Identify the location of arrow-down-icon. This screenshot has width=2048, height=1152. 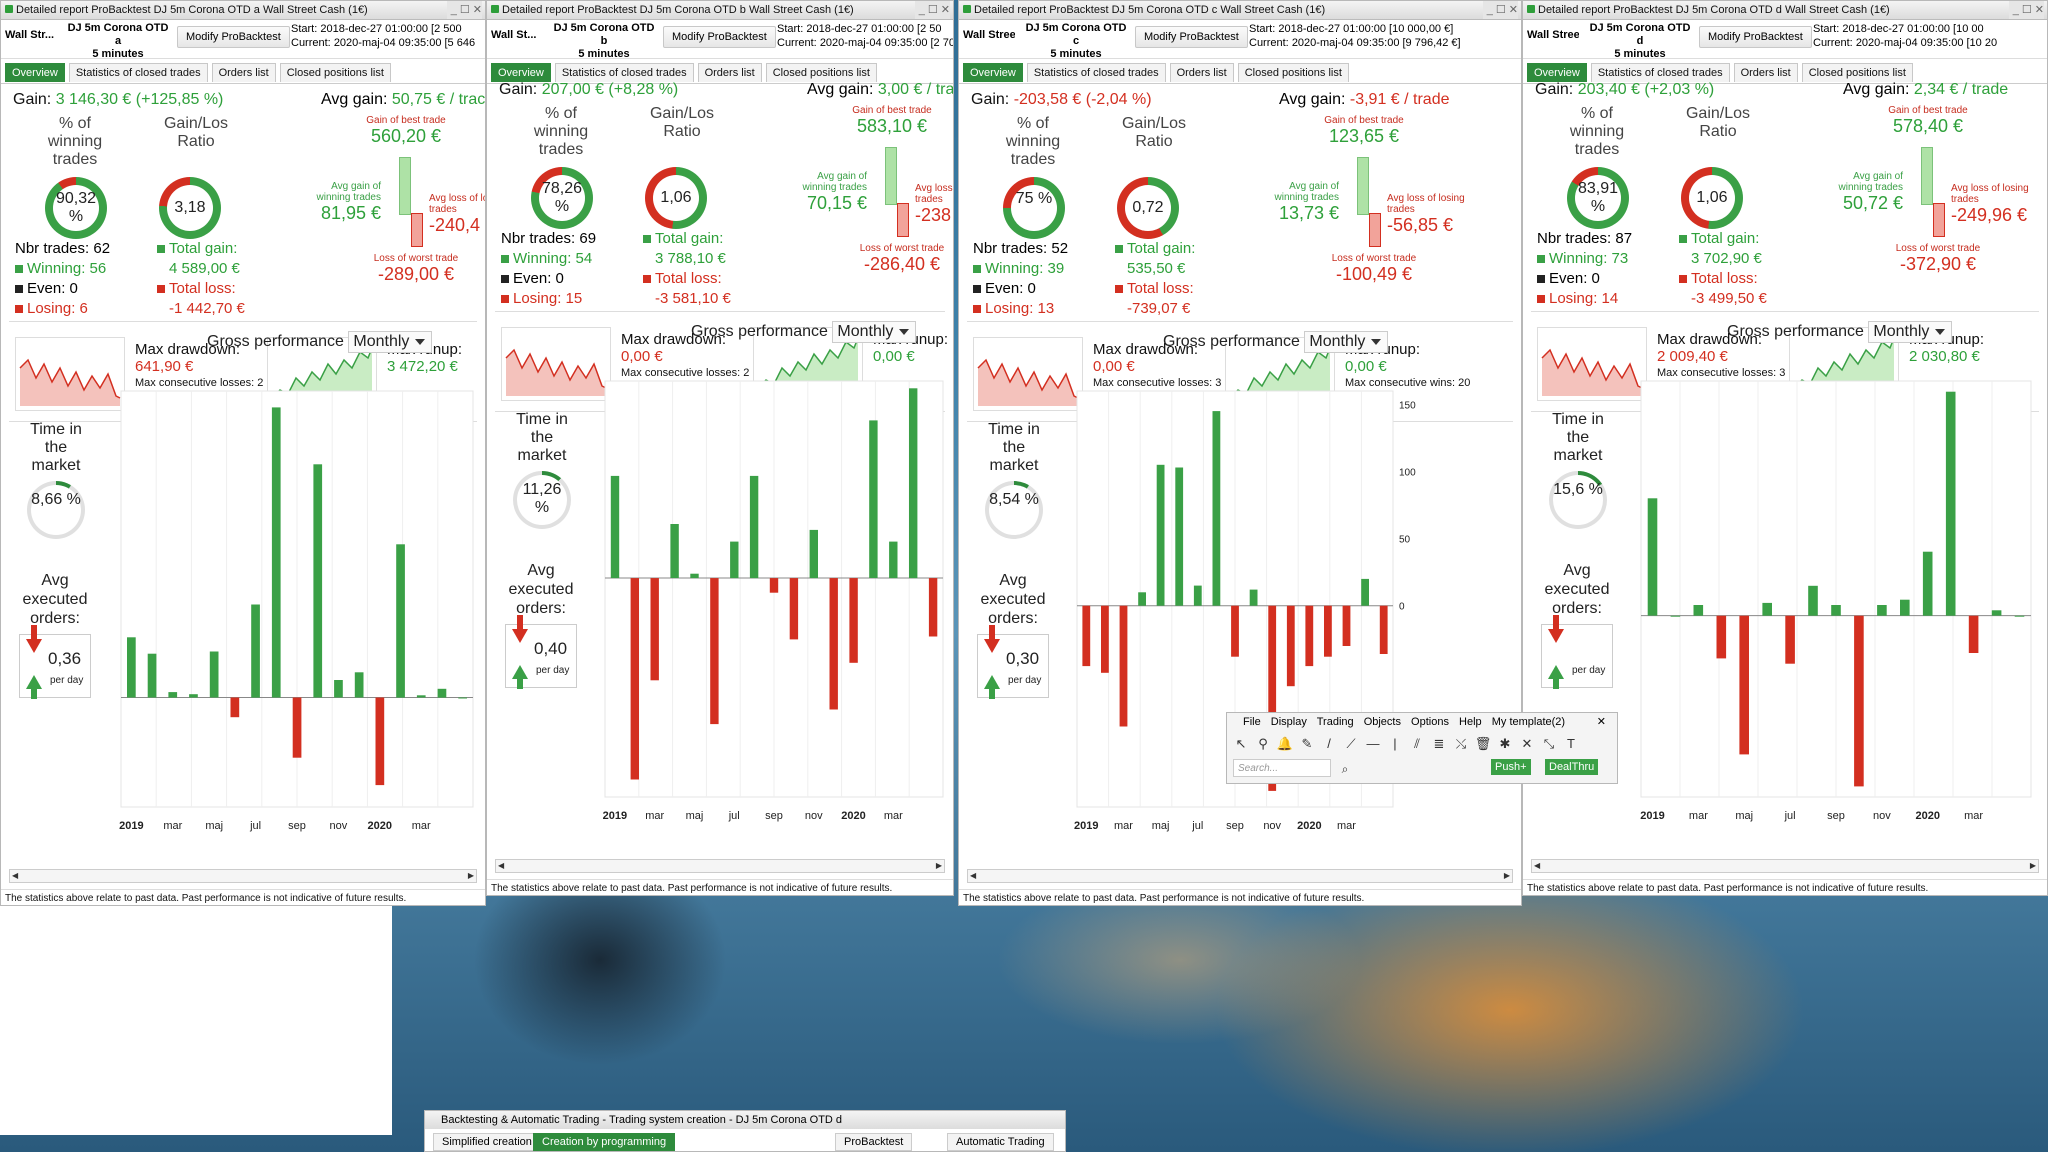
(520, 629).